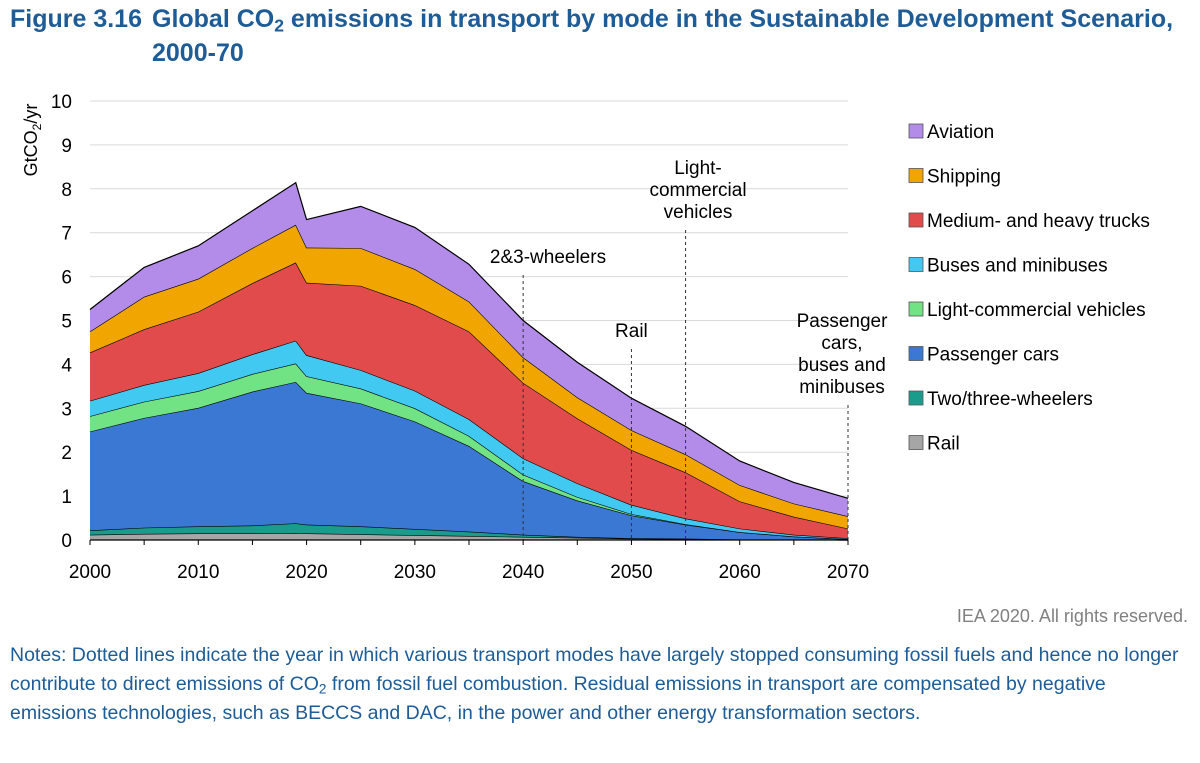 This screenshot has height=763, width=1200. What do you see at coordinates (1036, 310) in the screenshot?
I see `legend-label: Light-commercial vehicles` at bounding box center [1036, 310].